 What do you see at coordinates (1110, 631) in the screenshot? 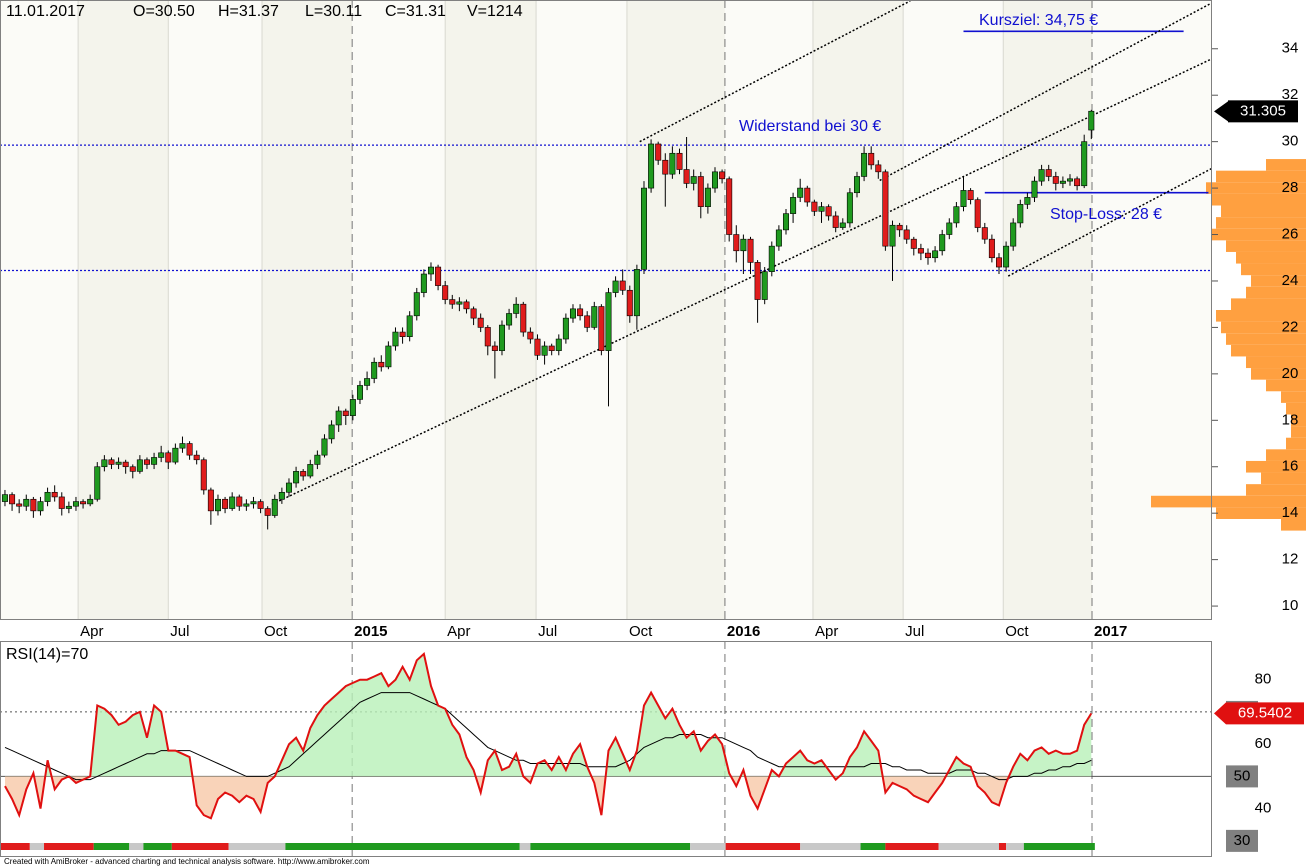
I see `x-tick-label: 2017` at bounding box center [1110, 631].